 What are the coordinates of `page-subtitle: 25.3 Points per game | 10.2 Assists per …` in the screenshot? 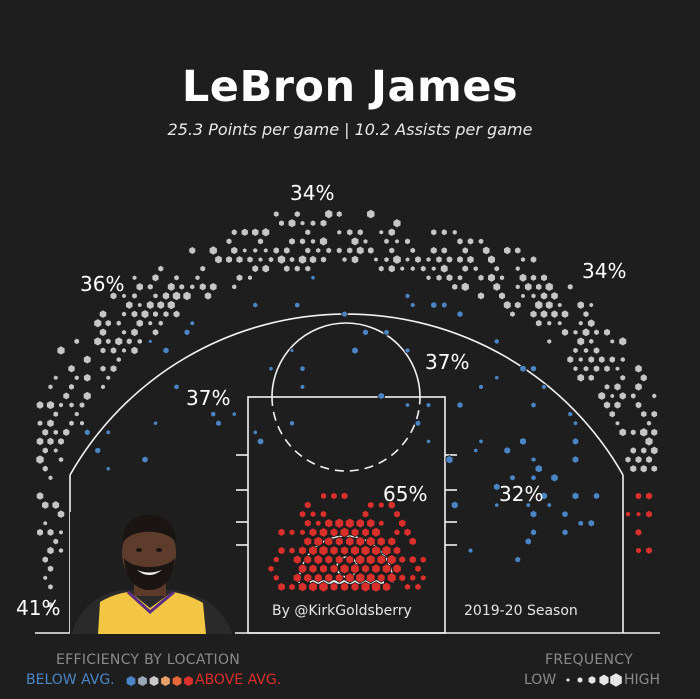 It's located at (350, 129).